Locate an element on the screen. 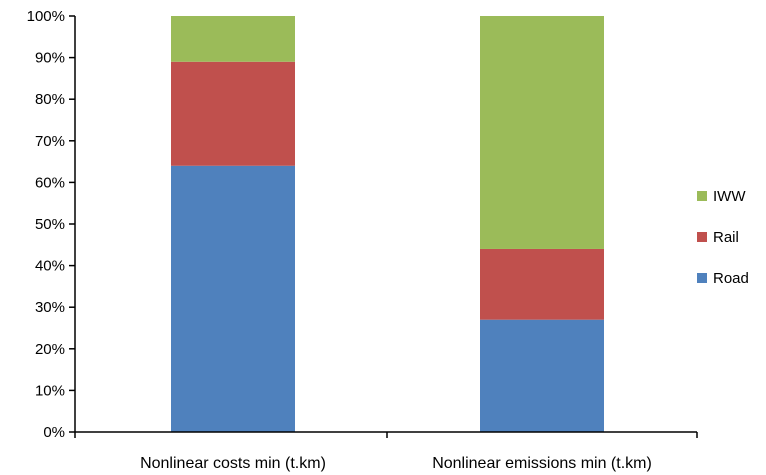 The width and height of the screenshot is (766, 475). y-tick-label: 100% is located at coordinates (46, 16).